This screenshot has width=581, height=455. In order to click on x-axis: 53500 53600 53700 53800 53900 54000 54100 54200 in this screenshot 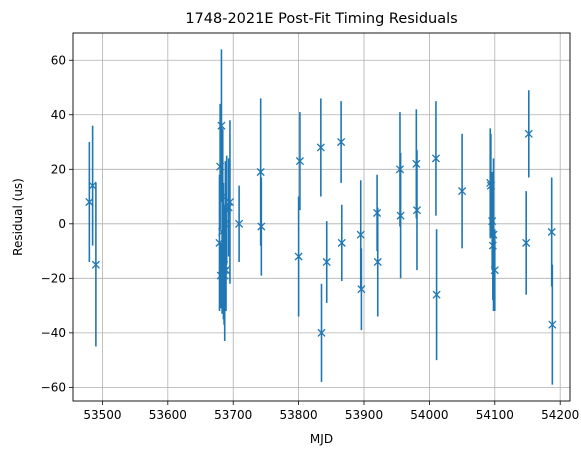, I will do `click(331, 411)`.